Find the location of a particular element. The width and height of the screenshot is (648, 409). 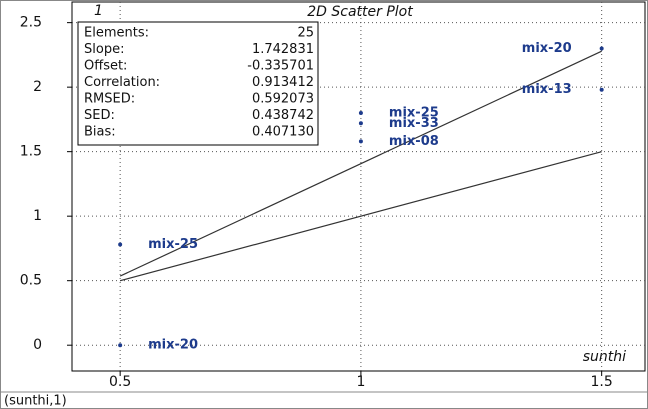

stat-value: 0.407130 is located at coordinates (283, 132).